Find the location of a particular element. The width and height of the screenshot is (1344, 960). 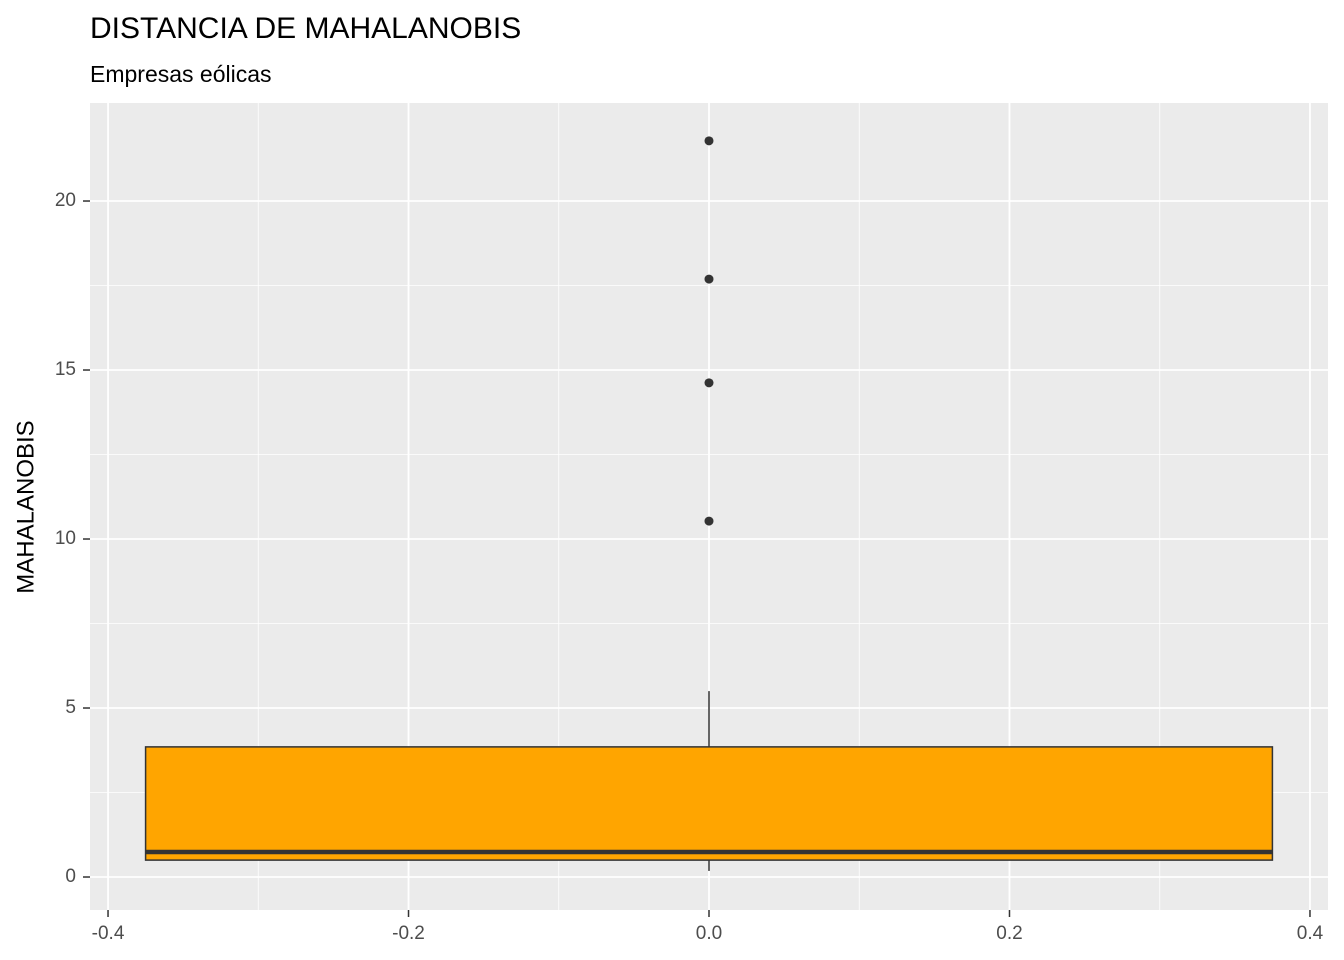

y-tick-label: 10 is located at coordinates (65, 538).